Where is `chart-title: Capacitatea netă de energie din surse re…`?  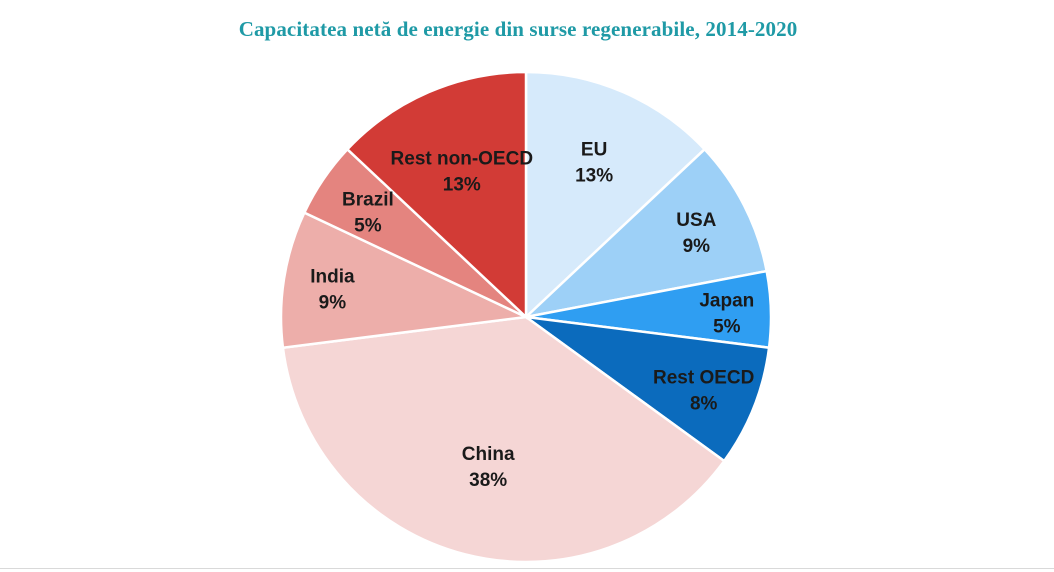
chart-title: Capacitatea netă de energie din surse re… is located at coordinates (518, 29).